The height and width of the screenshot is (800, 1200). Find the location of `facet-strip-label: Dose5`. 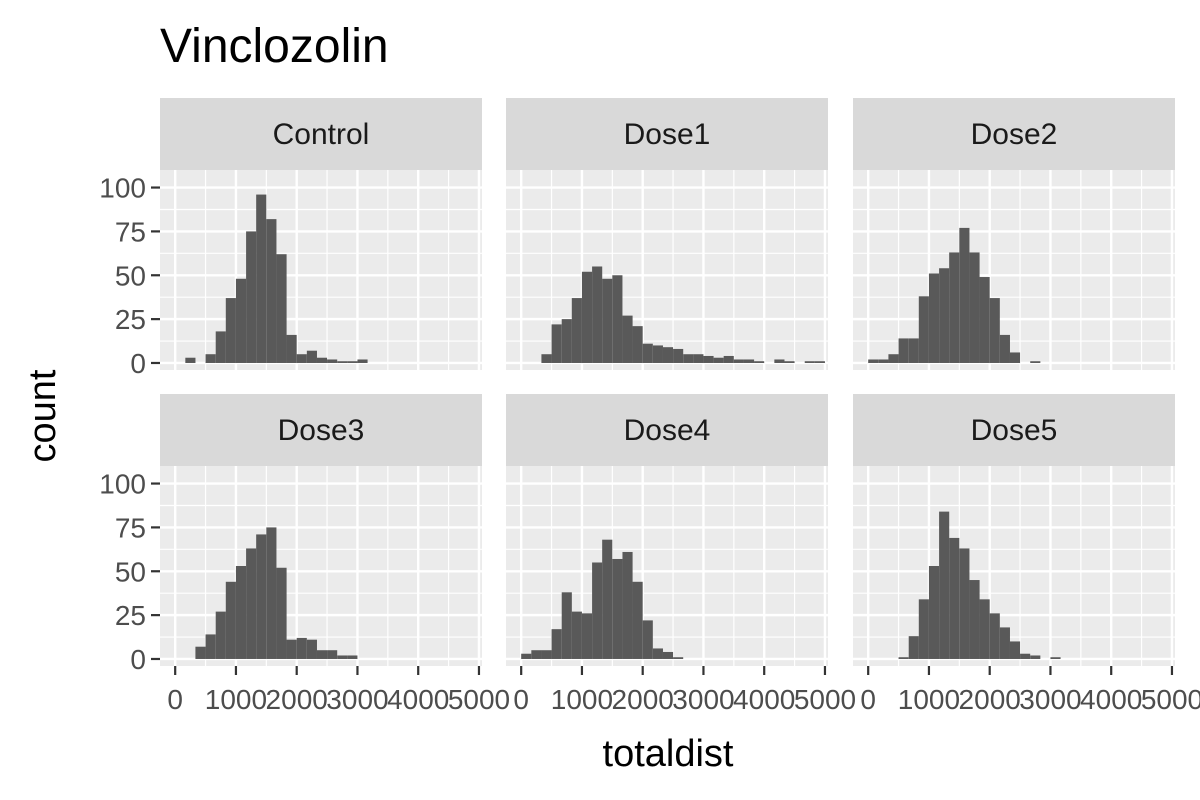

facet-strip-label: Dose5 is located at coordinates (1014, 430).